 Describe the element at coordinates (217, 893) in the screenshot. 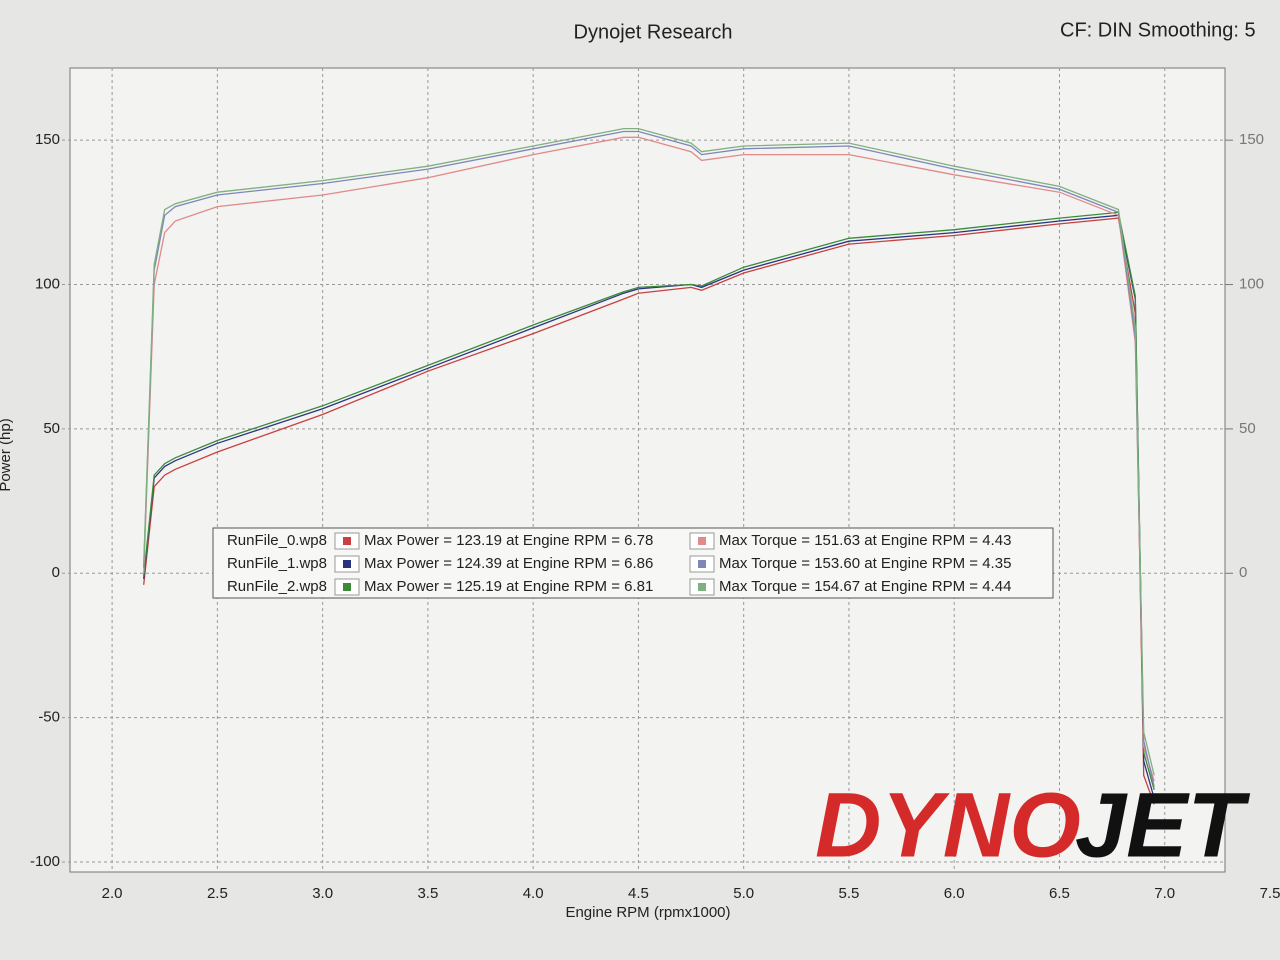

I see `x-tick-label: 2.5` at that location.